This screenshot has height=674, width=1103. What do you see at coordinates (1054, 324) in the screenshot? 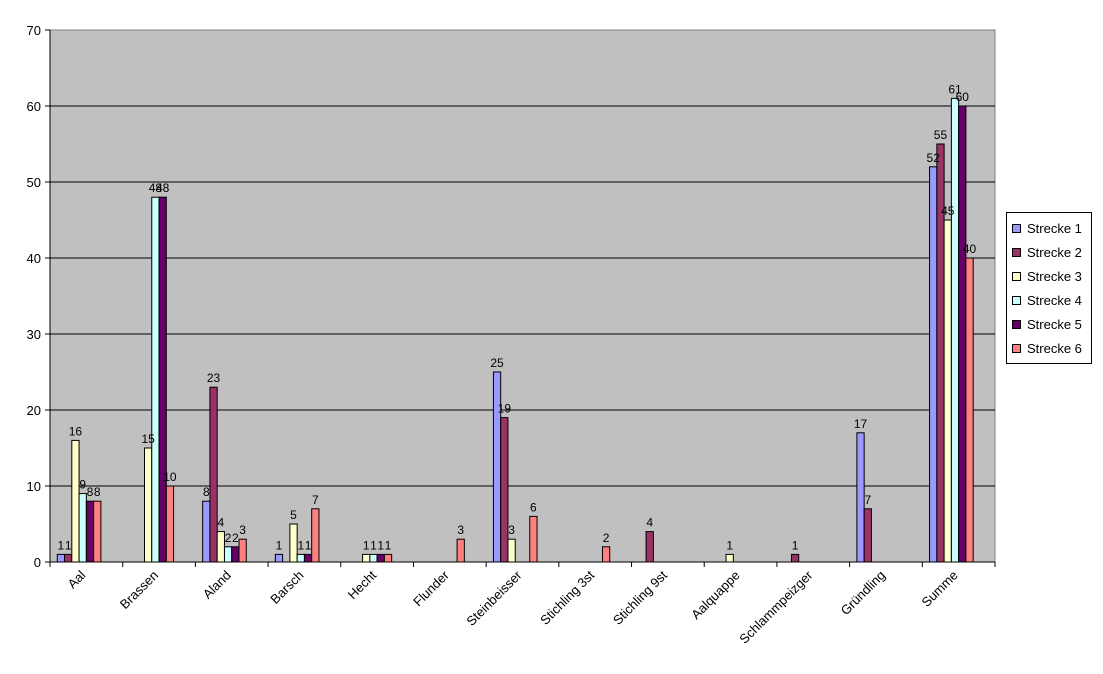
I see `legend-label: Strecke 5` at bounding box center [1054, 324].